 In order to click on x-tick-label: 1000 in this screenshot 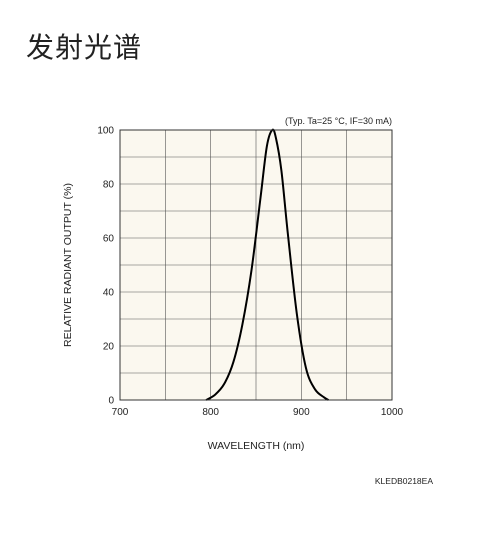, I will do `click(392, 412)`.